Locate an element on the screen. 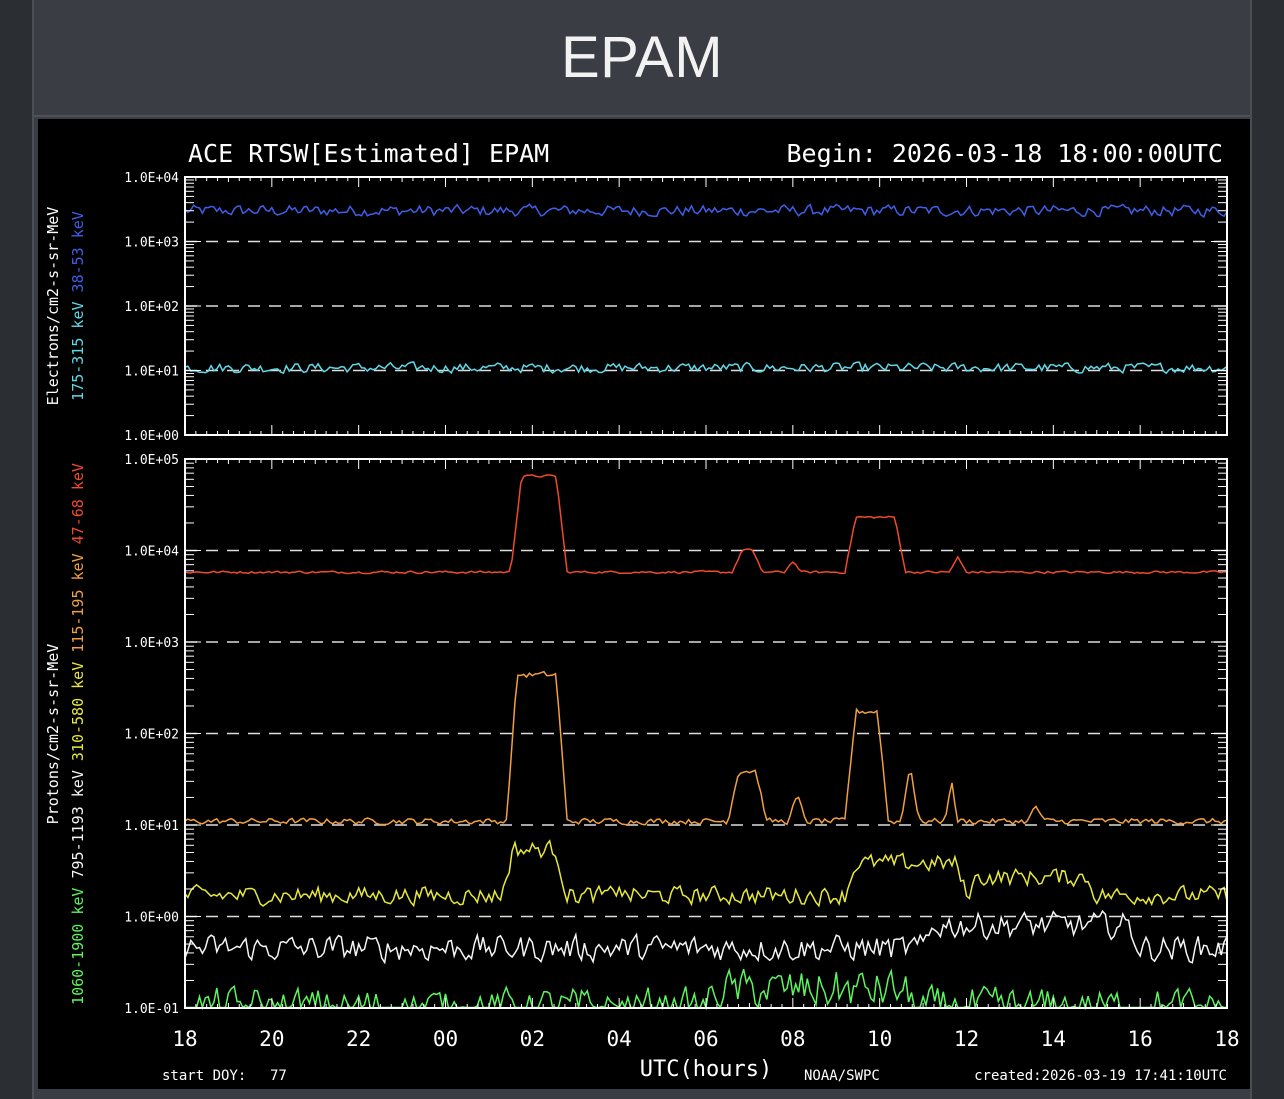  start-doy-label: start DOY: is located at coordinates (204, 1076).